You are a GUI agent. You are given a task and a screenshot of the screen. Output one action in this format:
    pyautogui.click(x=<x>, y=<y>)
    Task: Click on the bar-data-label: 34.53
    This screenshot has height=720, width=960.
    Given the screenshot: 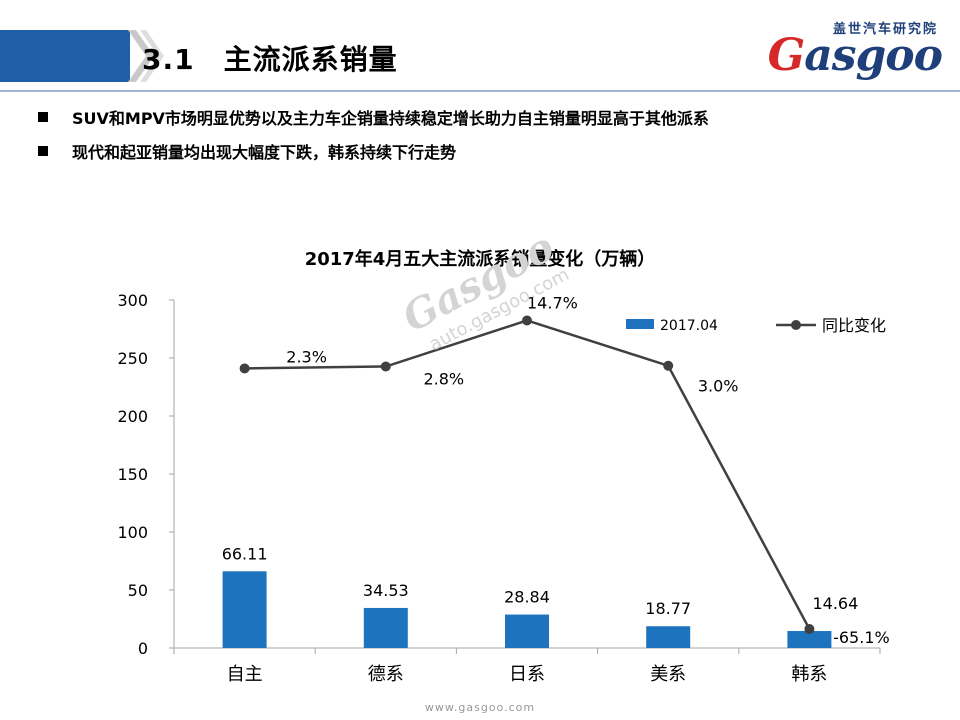 What is the action you would take?
    pyautogui.click(x=386, y=590)
    